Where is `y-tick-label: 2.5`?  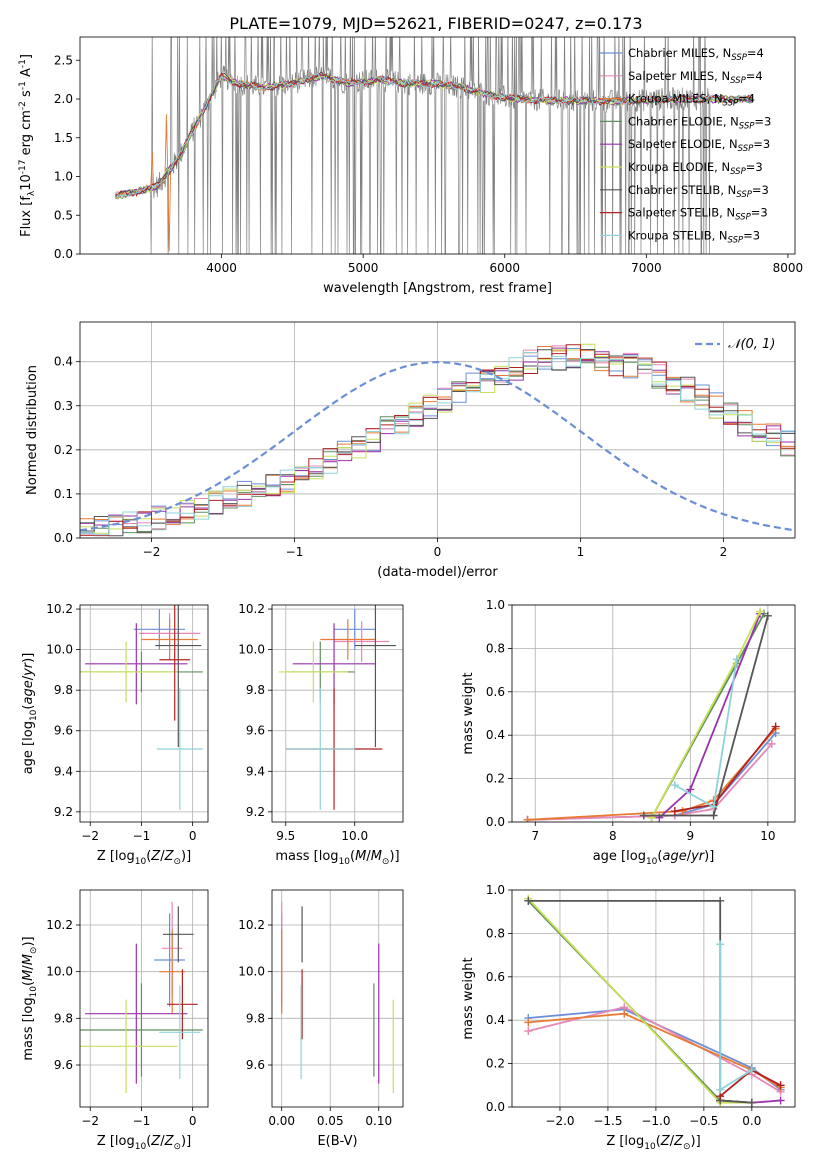 y-tick-label: 2.5 is located at coordinates (63, 60).